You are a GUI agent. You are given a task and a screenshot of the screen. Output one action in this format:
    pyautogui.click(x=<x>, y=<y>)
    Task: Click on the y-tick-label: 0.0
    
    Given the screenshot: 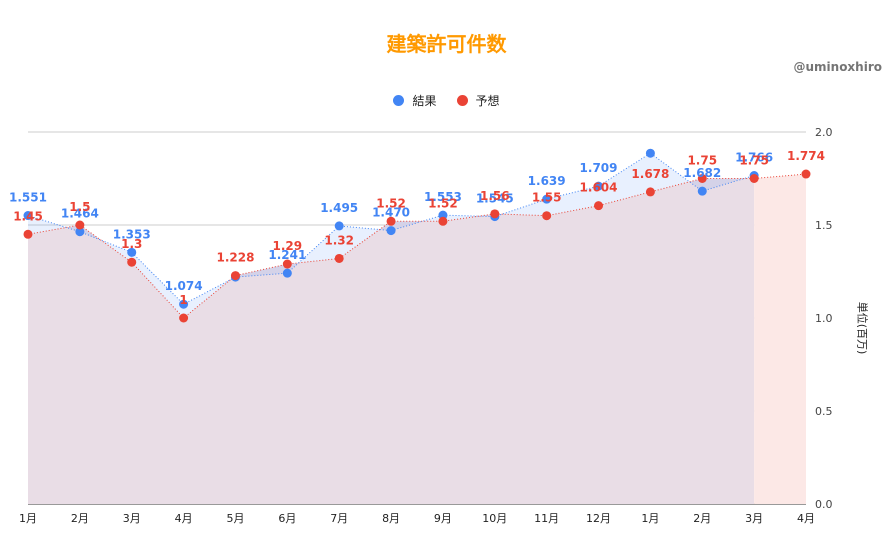 What is the action you would take?
    pyautogui.click(x=824, y=504)
    